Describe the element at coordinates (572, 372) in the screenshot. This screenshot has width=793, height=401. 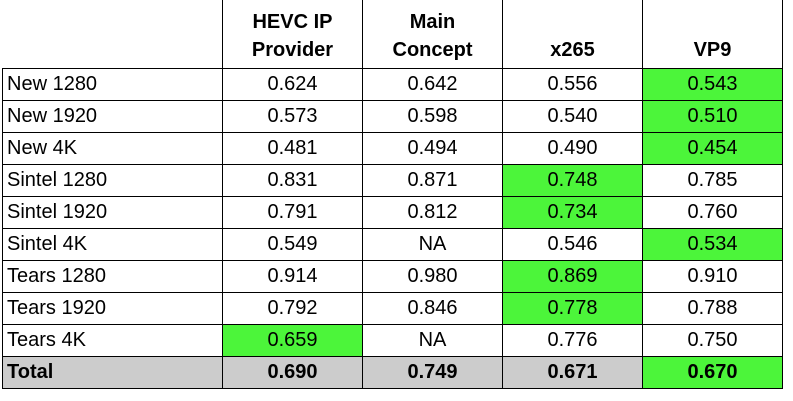
I see `value-cell: 0.671` at that location.